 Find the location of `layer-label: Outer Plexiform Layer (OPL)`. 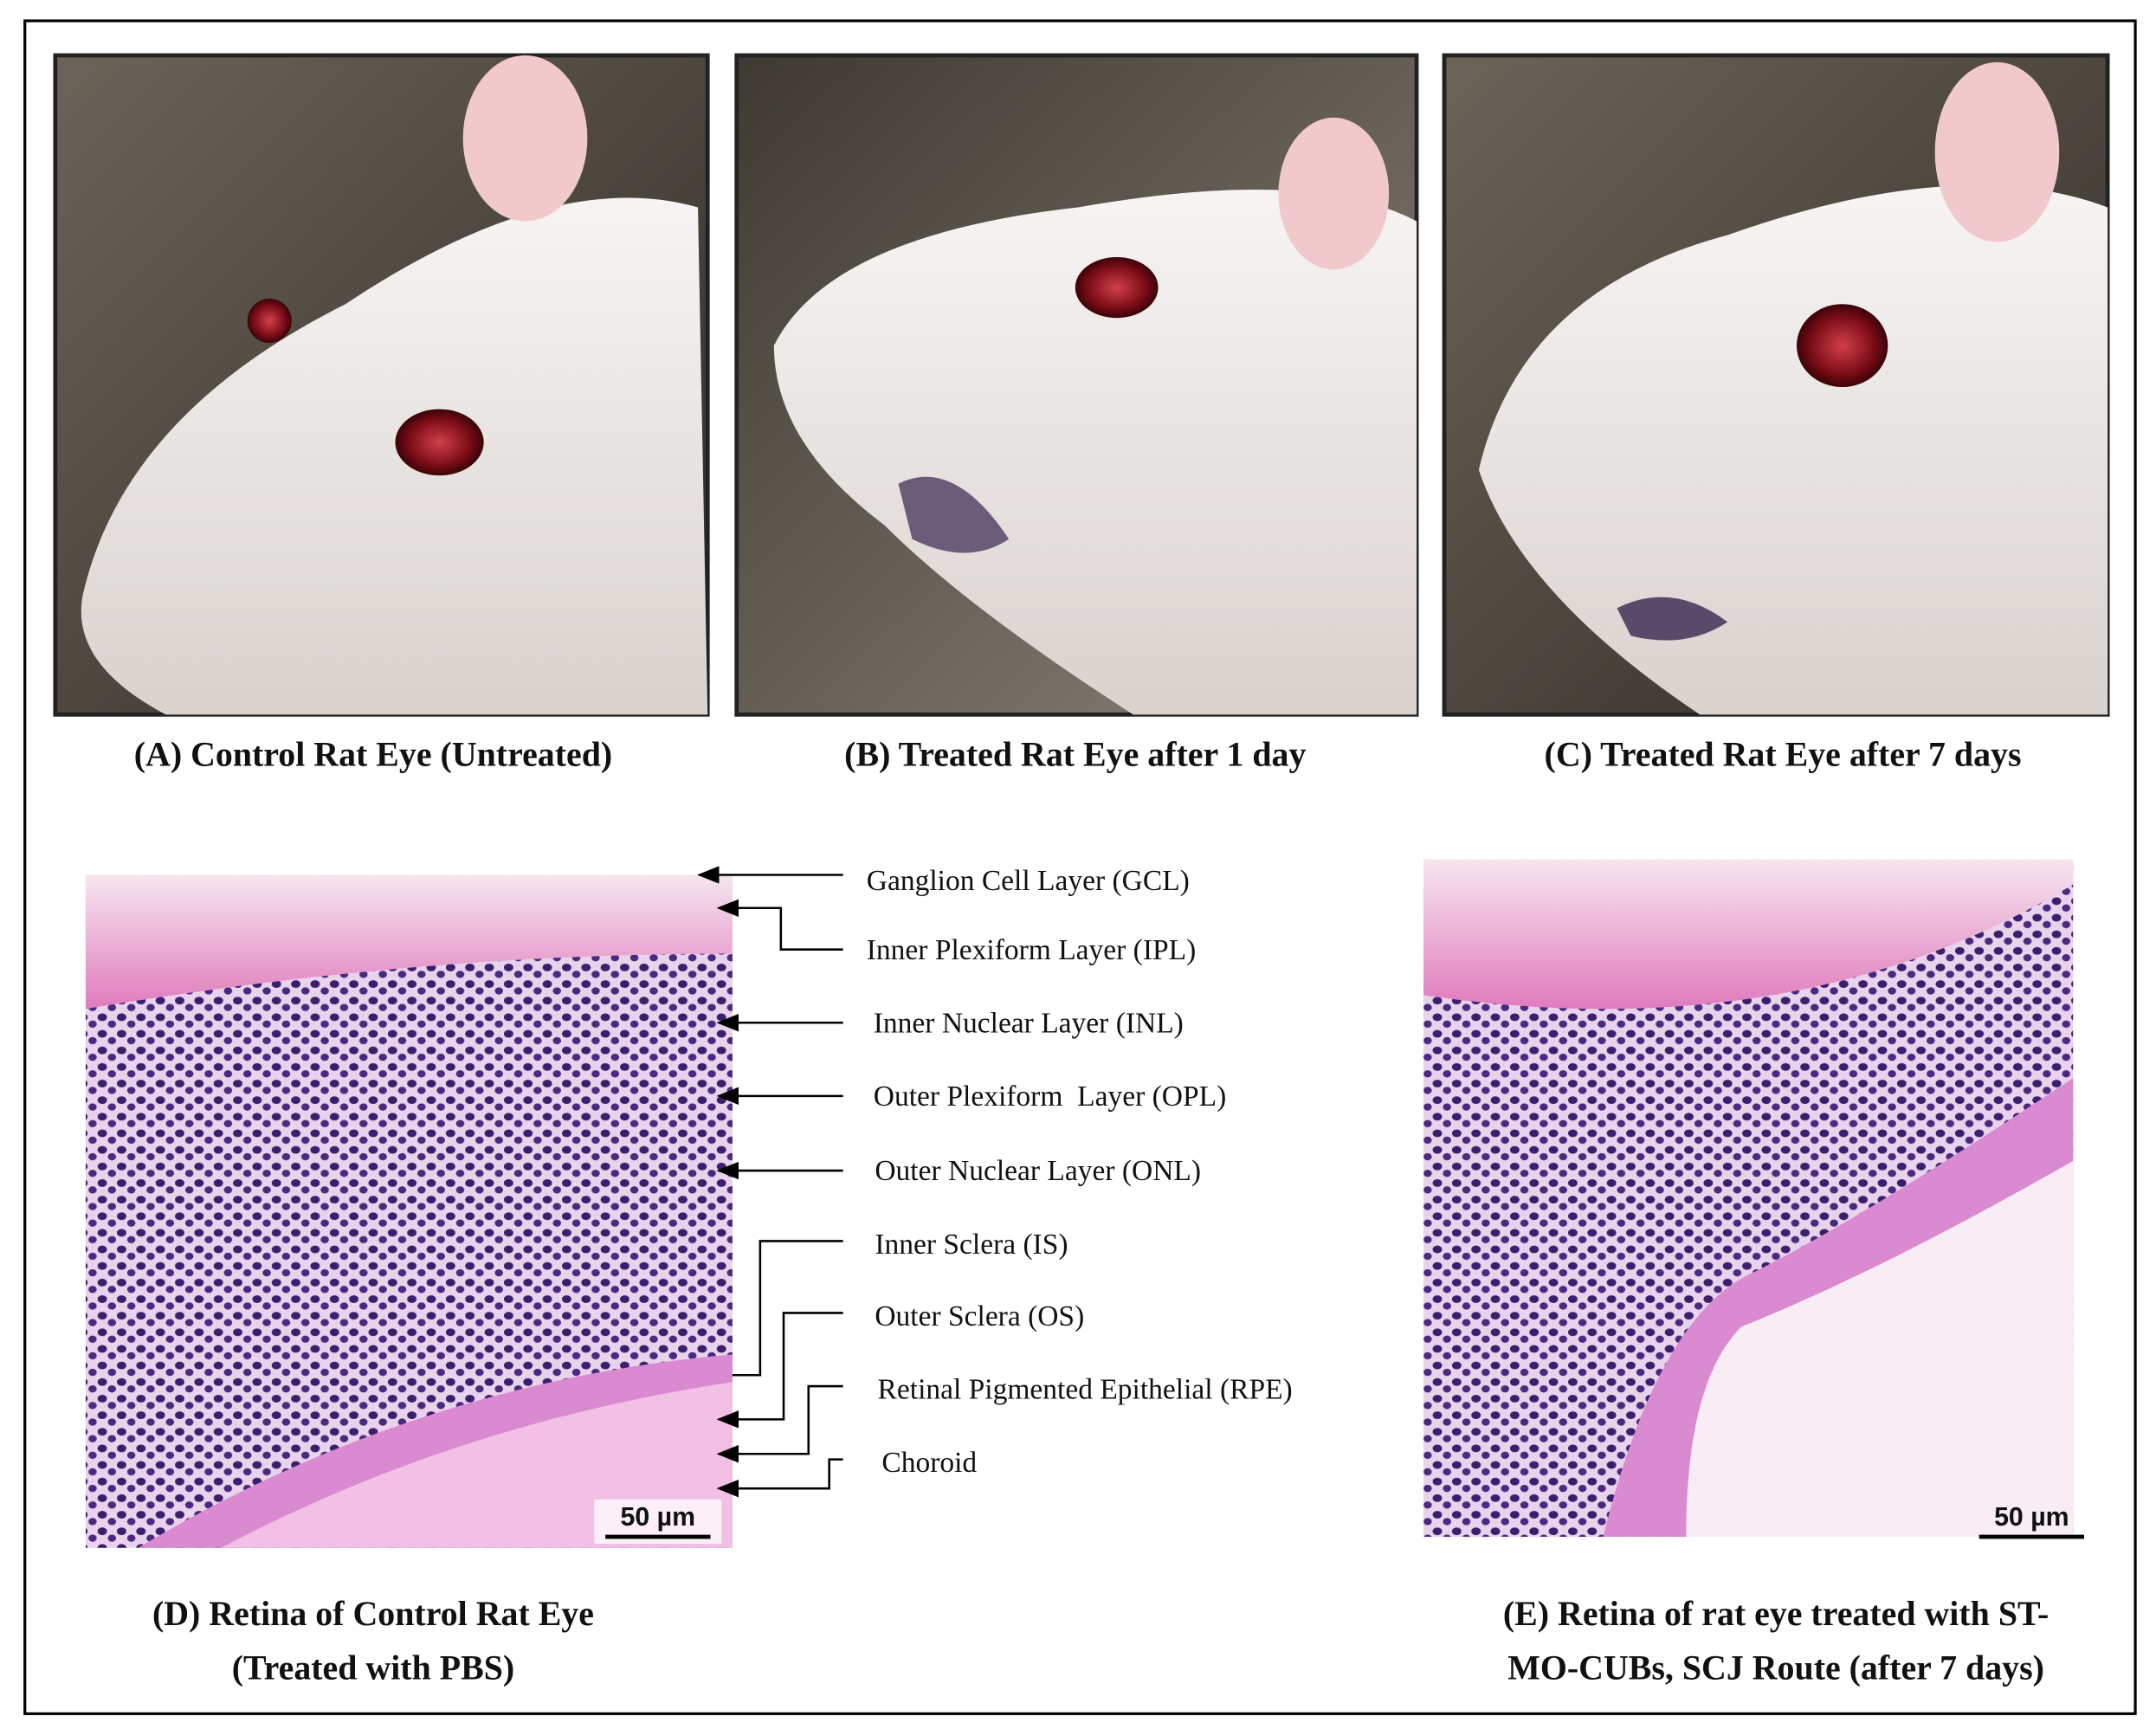

layer-label: Outer Plexiform Layer (OPL) is located at coordinates (1050, 1097).